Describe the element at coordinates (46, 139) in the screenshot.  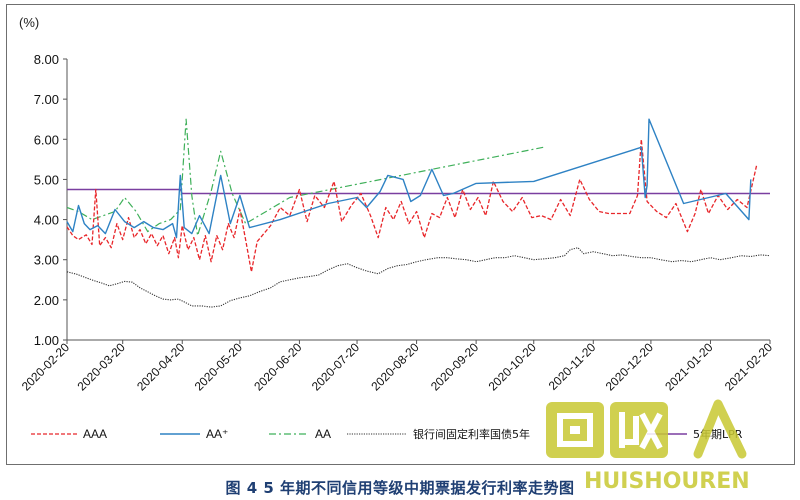
I see `y-tick-label: 6.00` at that location.